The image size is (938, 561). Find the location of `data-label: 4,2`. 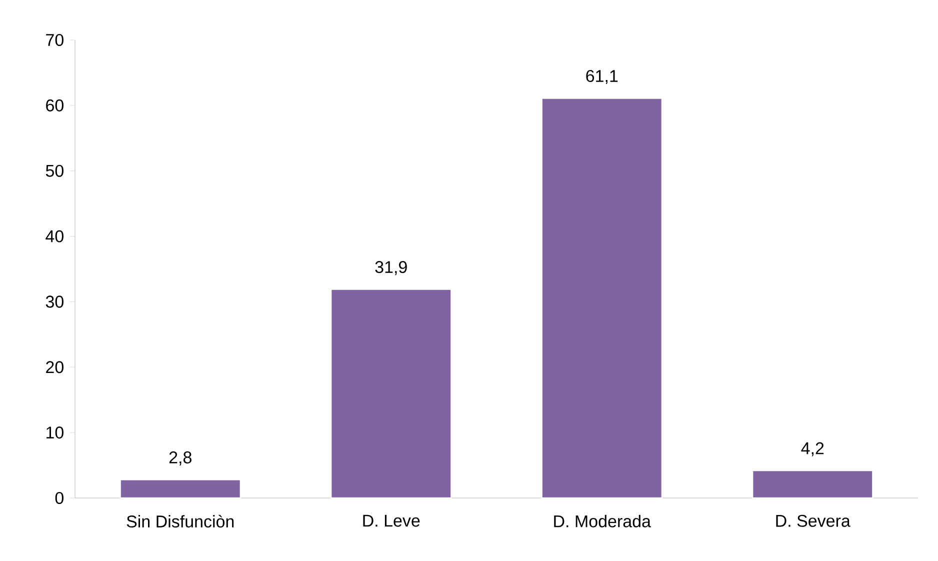

data-label: 4,2 is located at coordinates (812, 449).